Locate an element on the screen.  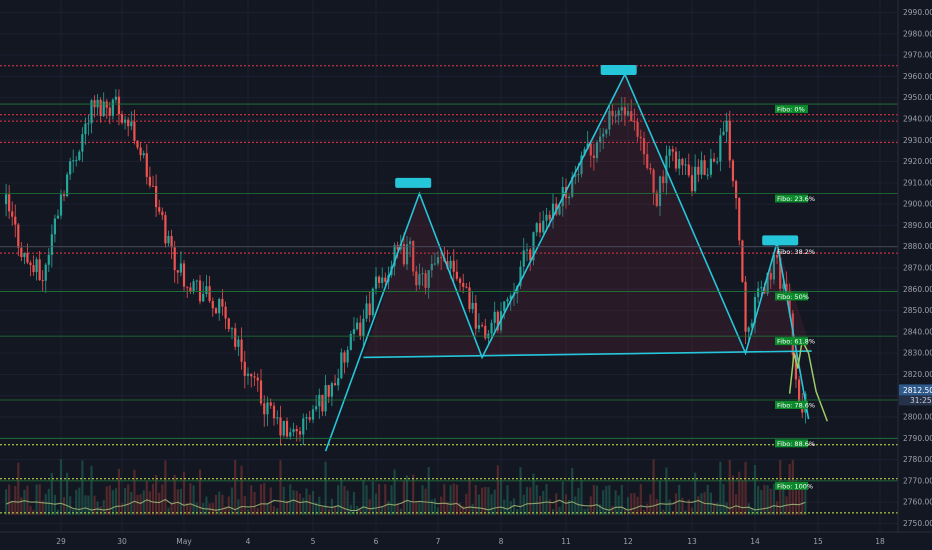
time-tick-label: 5 is located at coordinates (313, 541).